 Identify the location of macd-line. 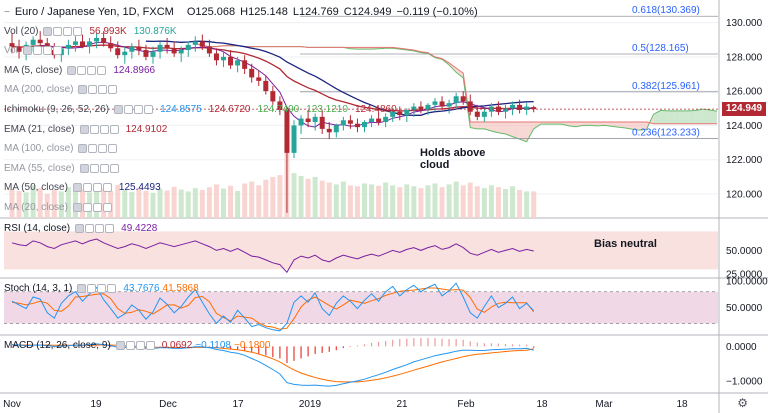
(272, 365).